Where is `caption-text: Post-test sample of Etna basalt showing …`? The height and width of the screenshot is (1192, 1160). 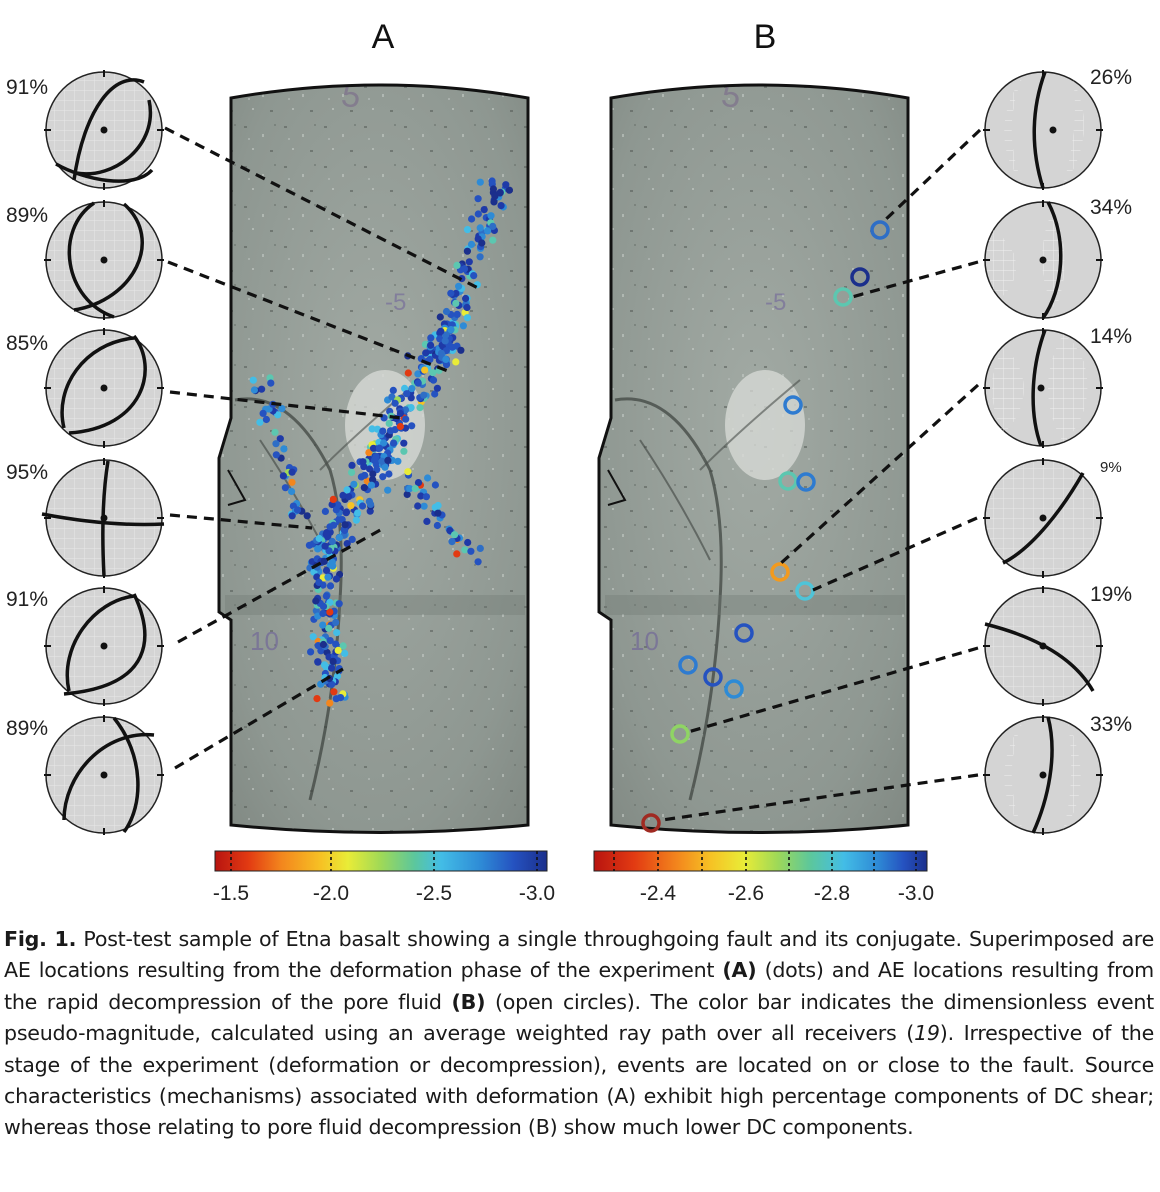 caption-text: Post-test sample of Etna basalt showing … is located at coordinates (579, 955).